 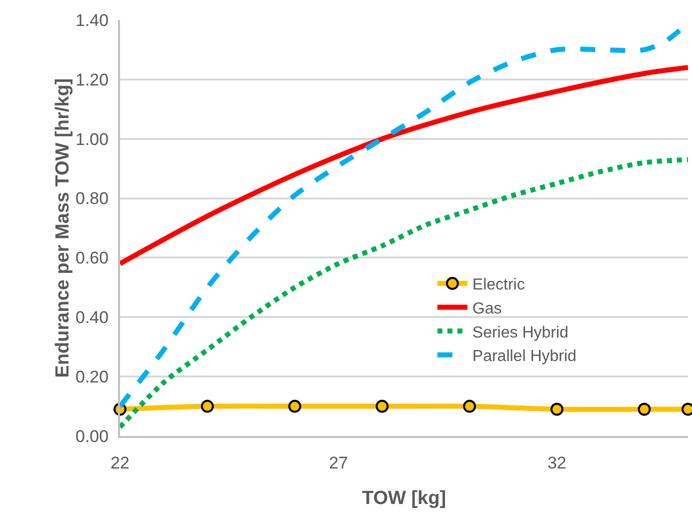 What do you see at coordinates (338, 462) in the screenshot?
I see `x-tick-label: 27` at bounding box center [338, 462].